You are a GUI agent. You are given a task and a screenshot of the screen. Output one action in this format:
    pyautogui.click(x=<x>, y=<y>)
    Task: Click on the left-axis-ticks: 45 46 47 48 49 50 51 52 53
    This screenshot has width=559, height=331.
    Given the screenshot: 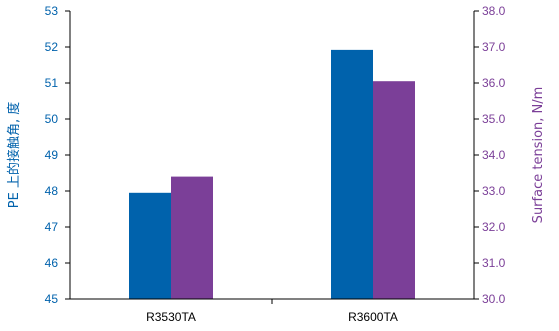 What is the action you would take?
    pyautogui.click(x=57, y=155)
    